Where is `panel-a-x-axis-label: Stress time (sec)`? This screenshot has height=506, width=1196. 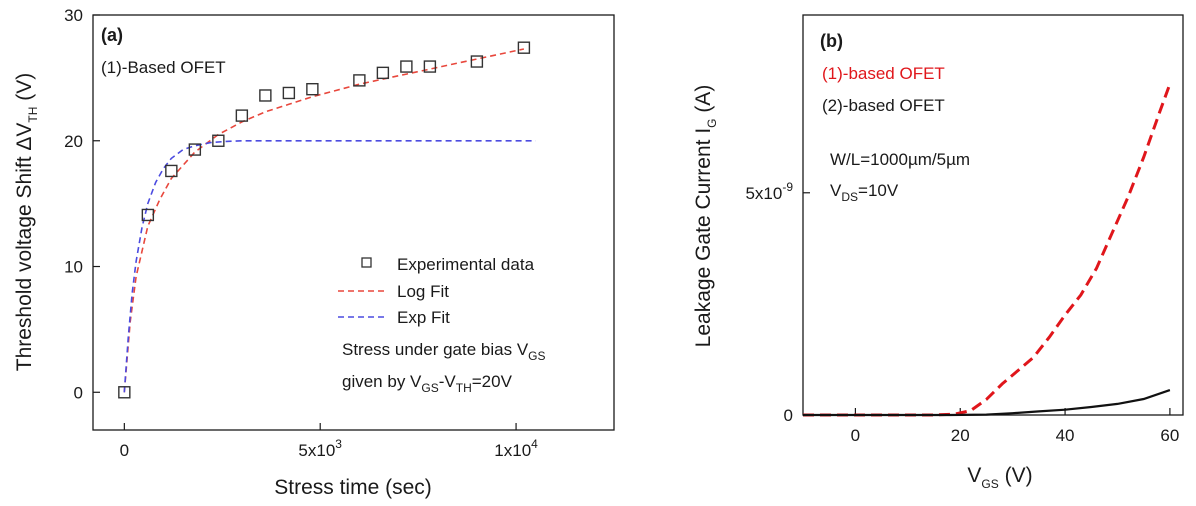 panel-a-x-axis-label: Stress time (sec) is located at coordinates (353, 487).